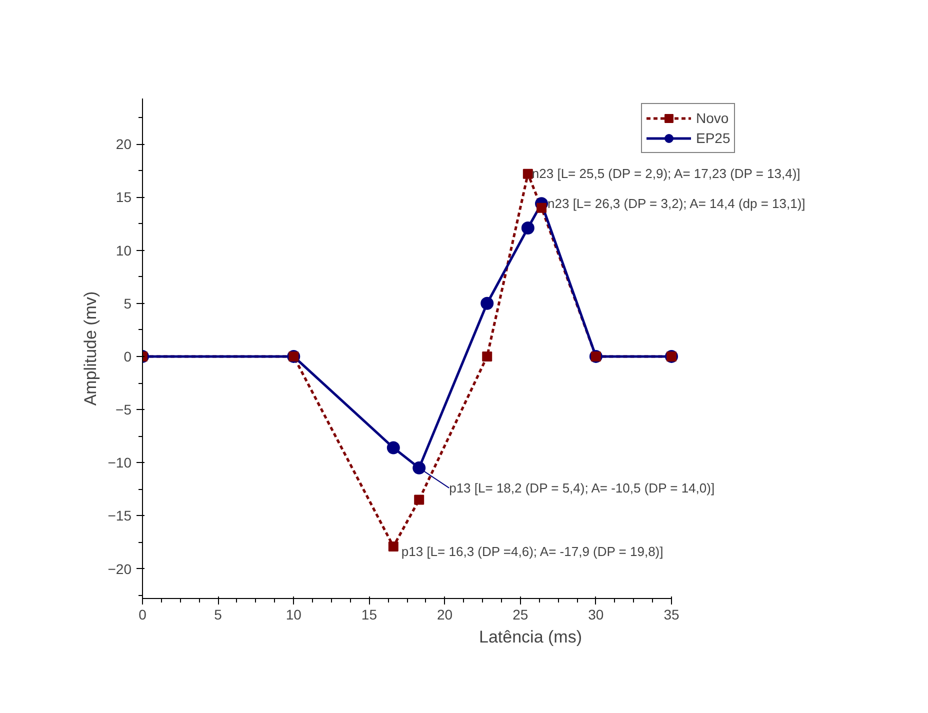  I want to click on y-tick-label: 5, so click(128, 303).